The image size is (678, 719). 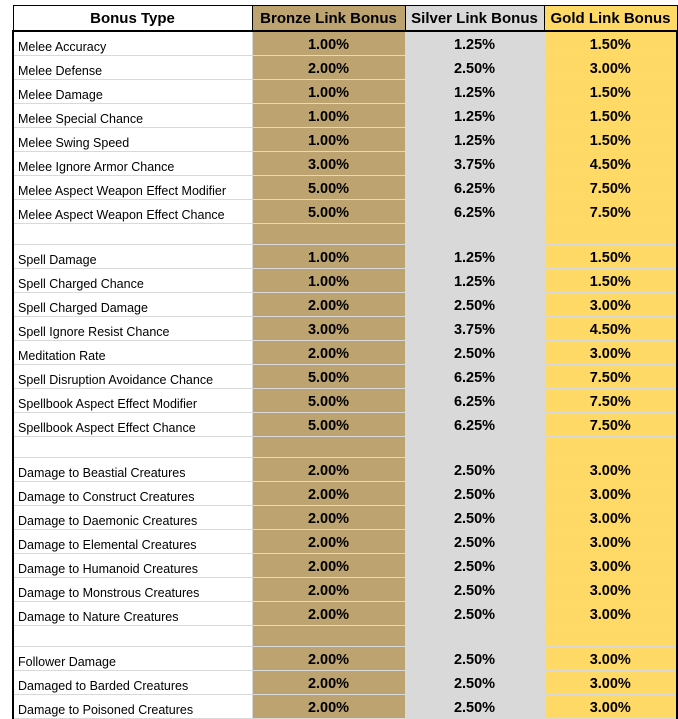 I want to click on bonus-type-cell: Spell Ignore Resist Chance, so click(x=132, y=328).